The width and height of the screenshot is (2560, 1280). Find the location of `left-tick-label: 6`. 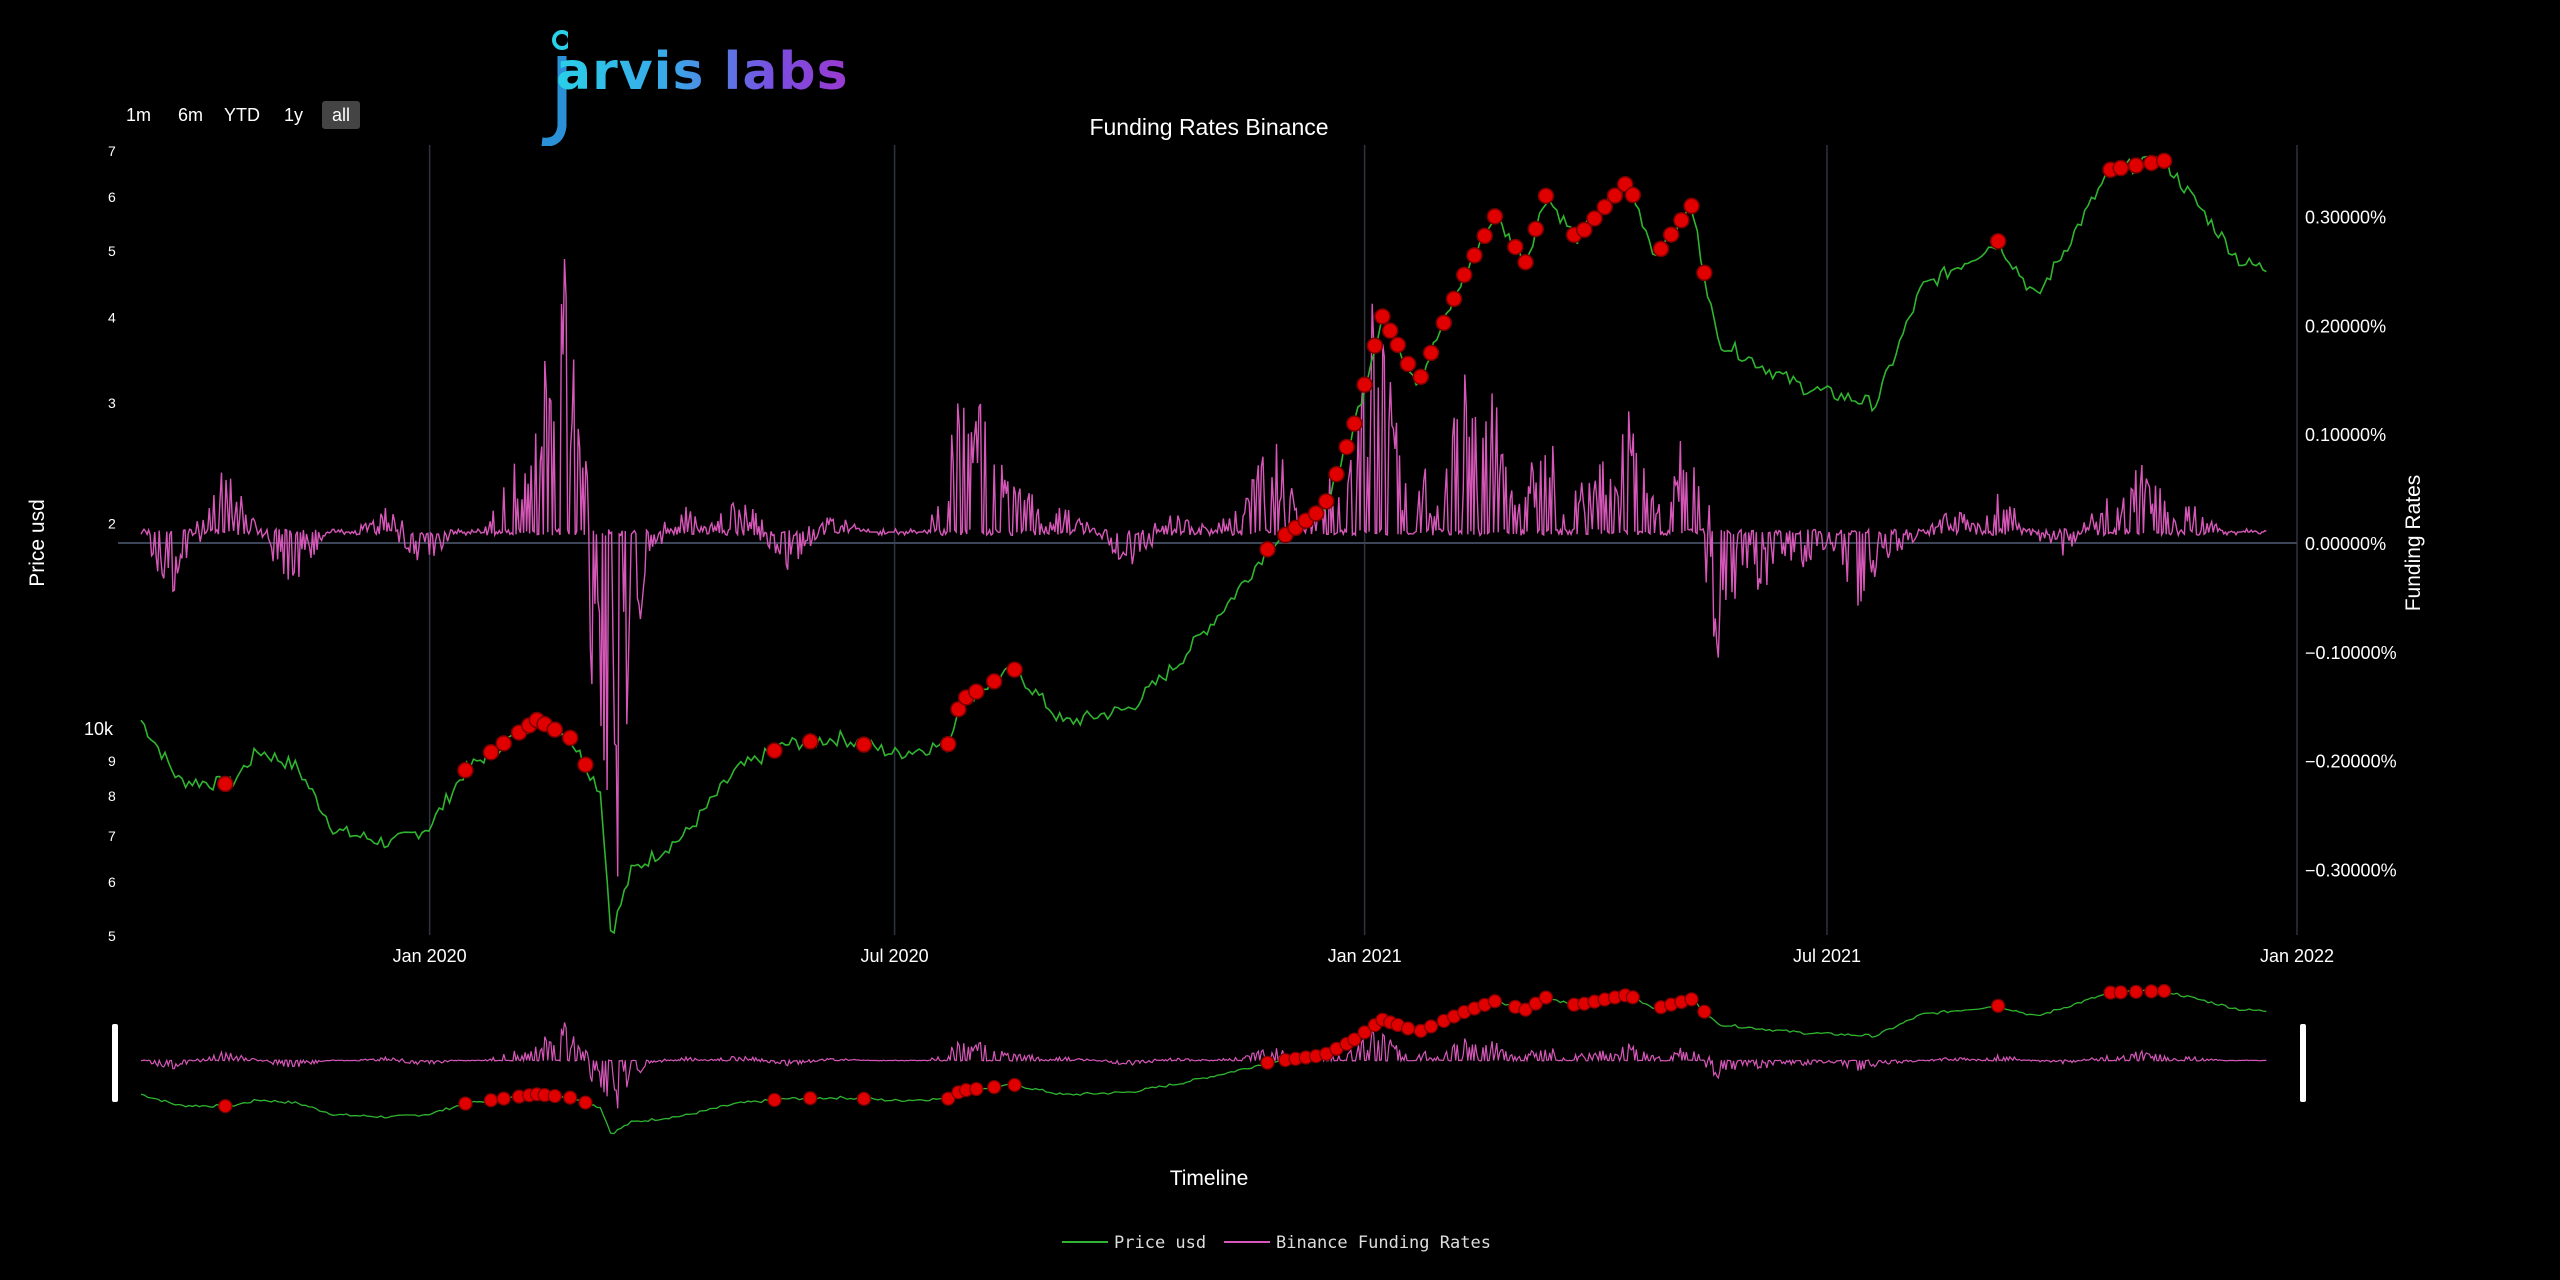

left-tick-label: 6 is located at coordinates (112, 197).